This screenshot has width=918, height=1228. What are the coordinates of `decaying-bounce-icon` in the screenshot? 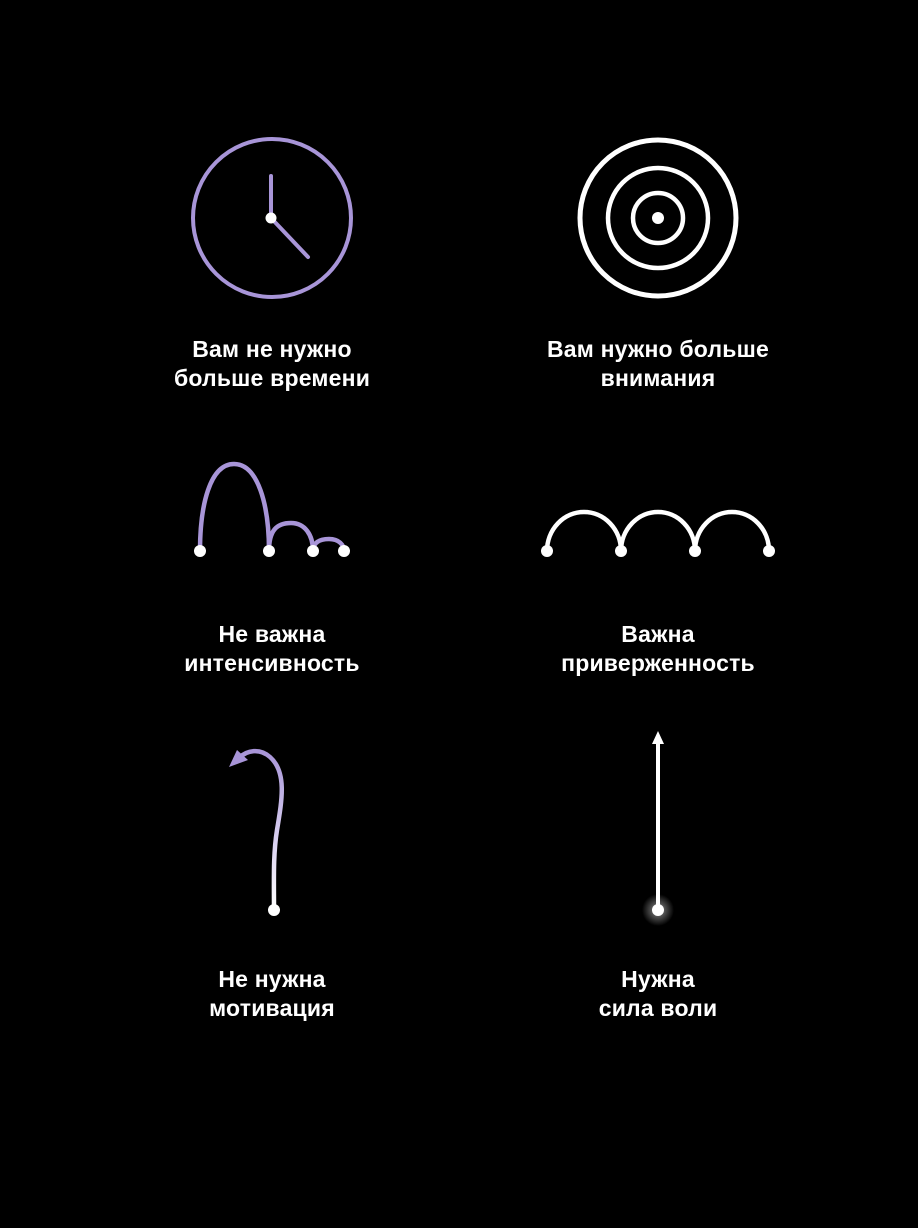 It's located at (272, 509).